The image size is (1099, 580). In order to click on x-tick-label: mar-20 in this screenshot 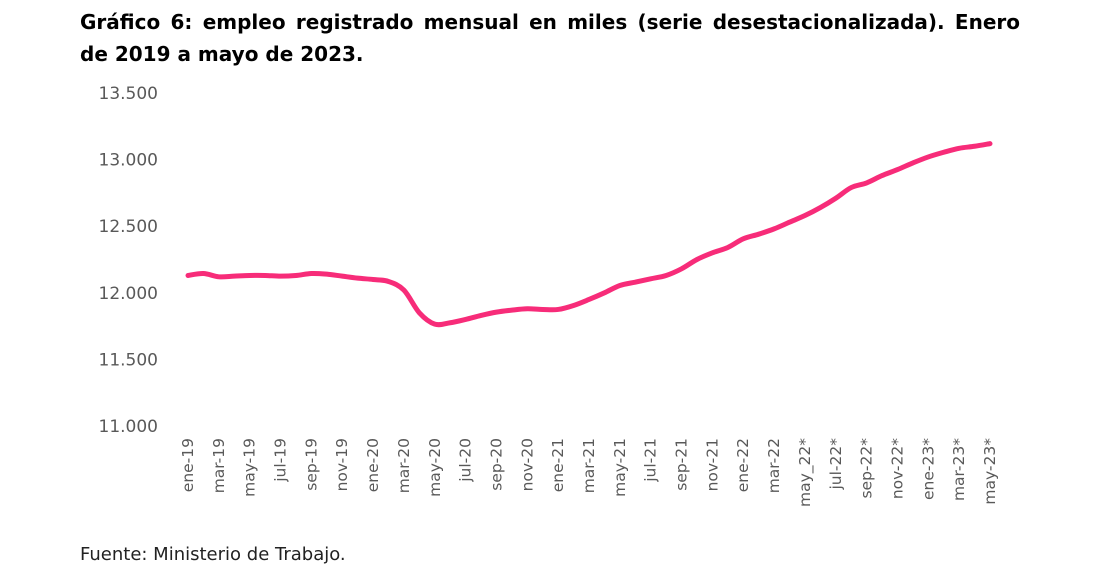, I will do `click(404, 465)`.